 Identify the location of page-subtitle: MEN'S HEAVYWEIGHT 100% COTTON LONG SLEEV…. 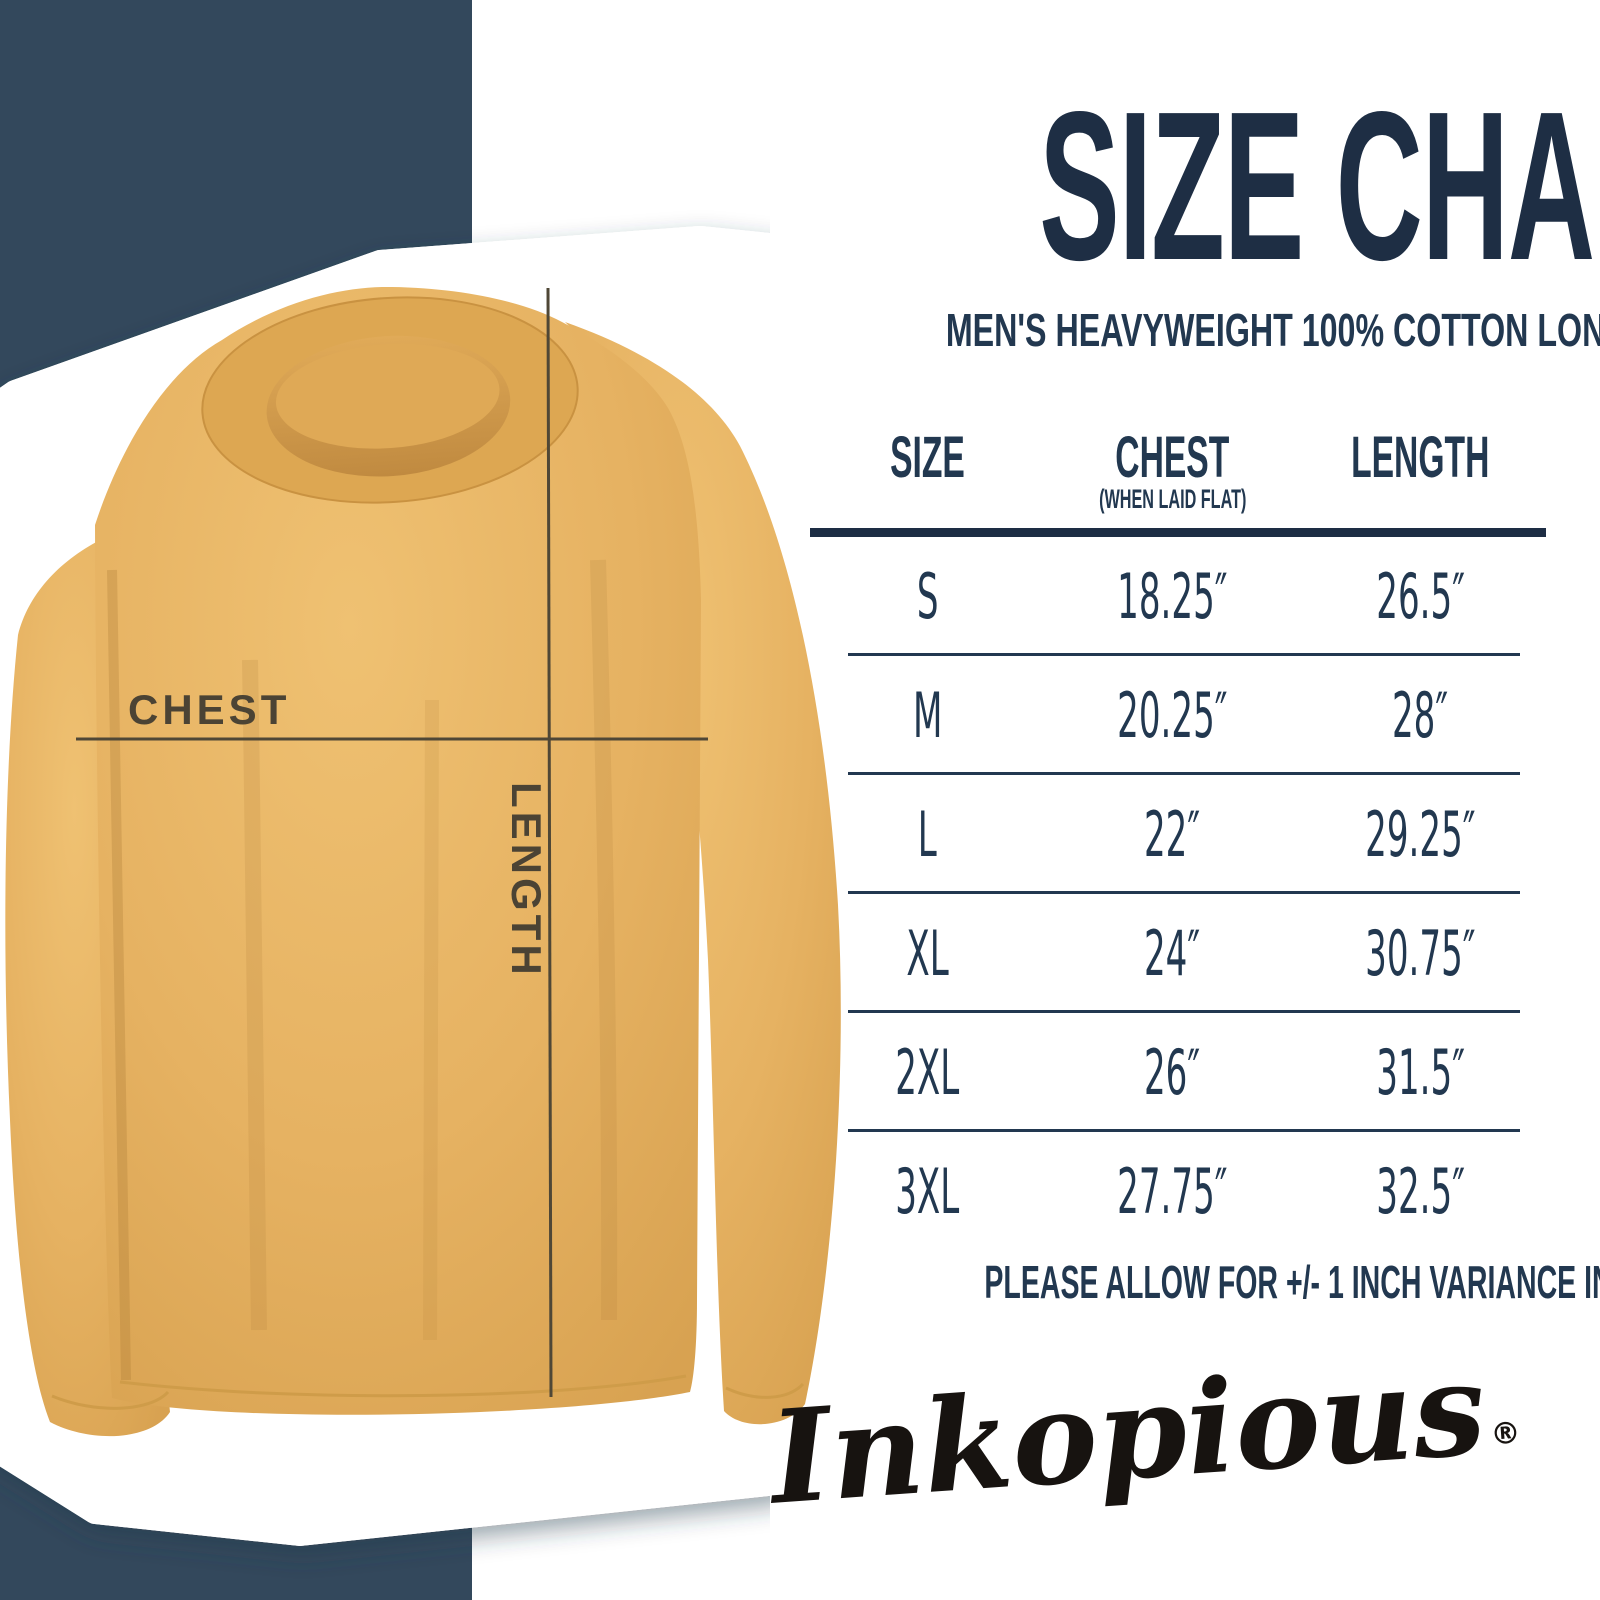
(1185, 330).